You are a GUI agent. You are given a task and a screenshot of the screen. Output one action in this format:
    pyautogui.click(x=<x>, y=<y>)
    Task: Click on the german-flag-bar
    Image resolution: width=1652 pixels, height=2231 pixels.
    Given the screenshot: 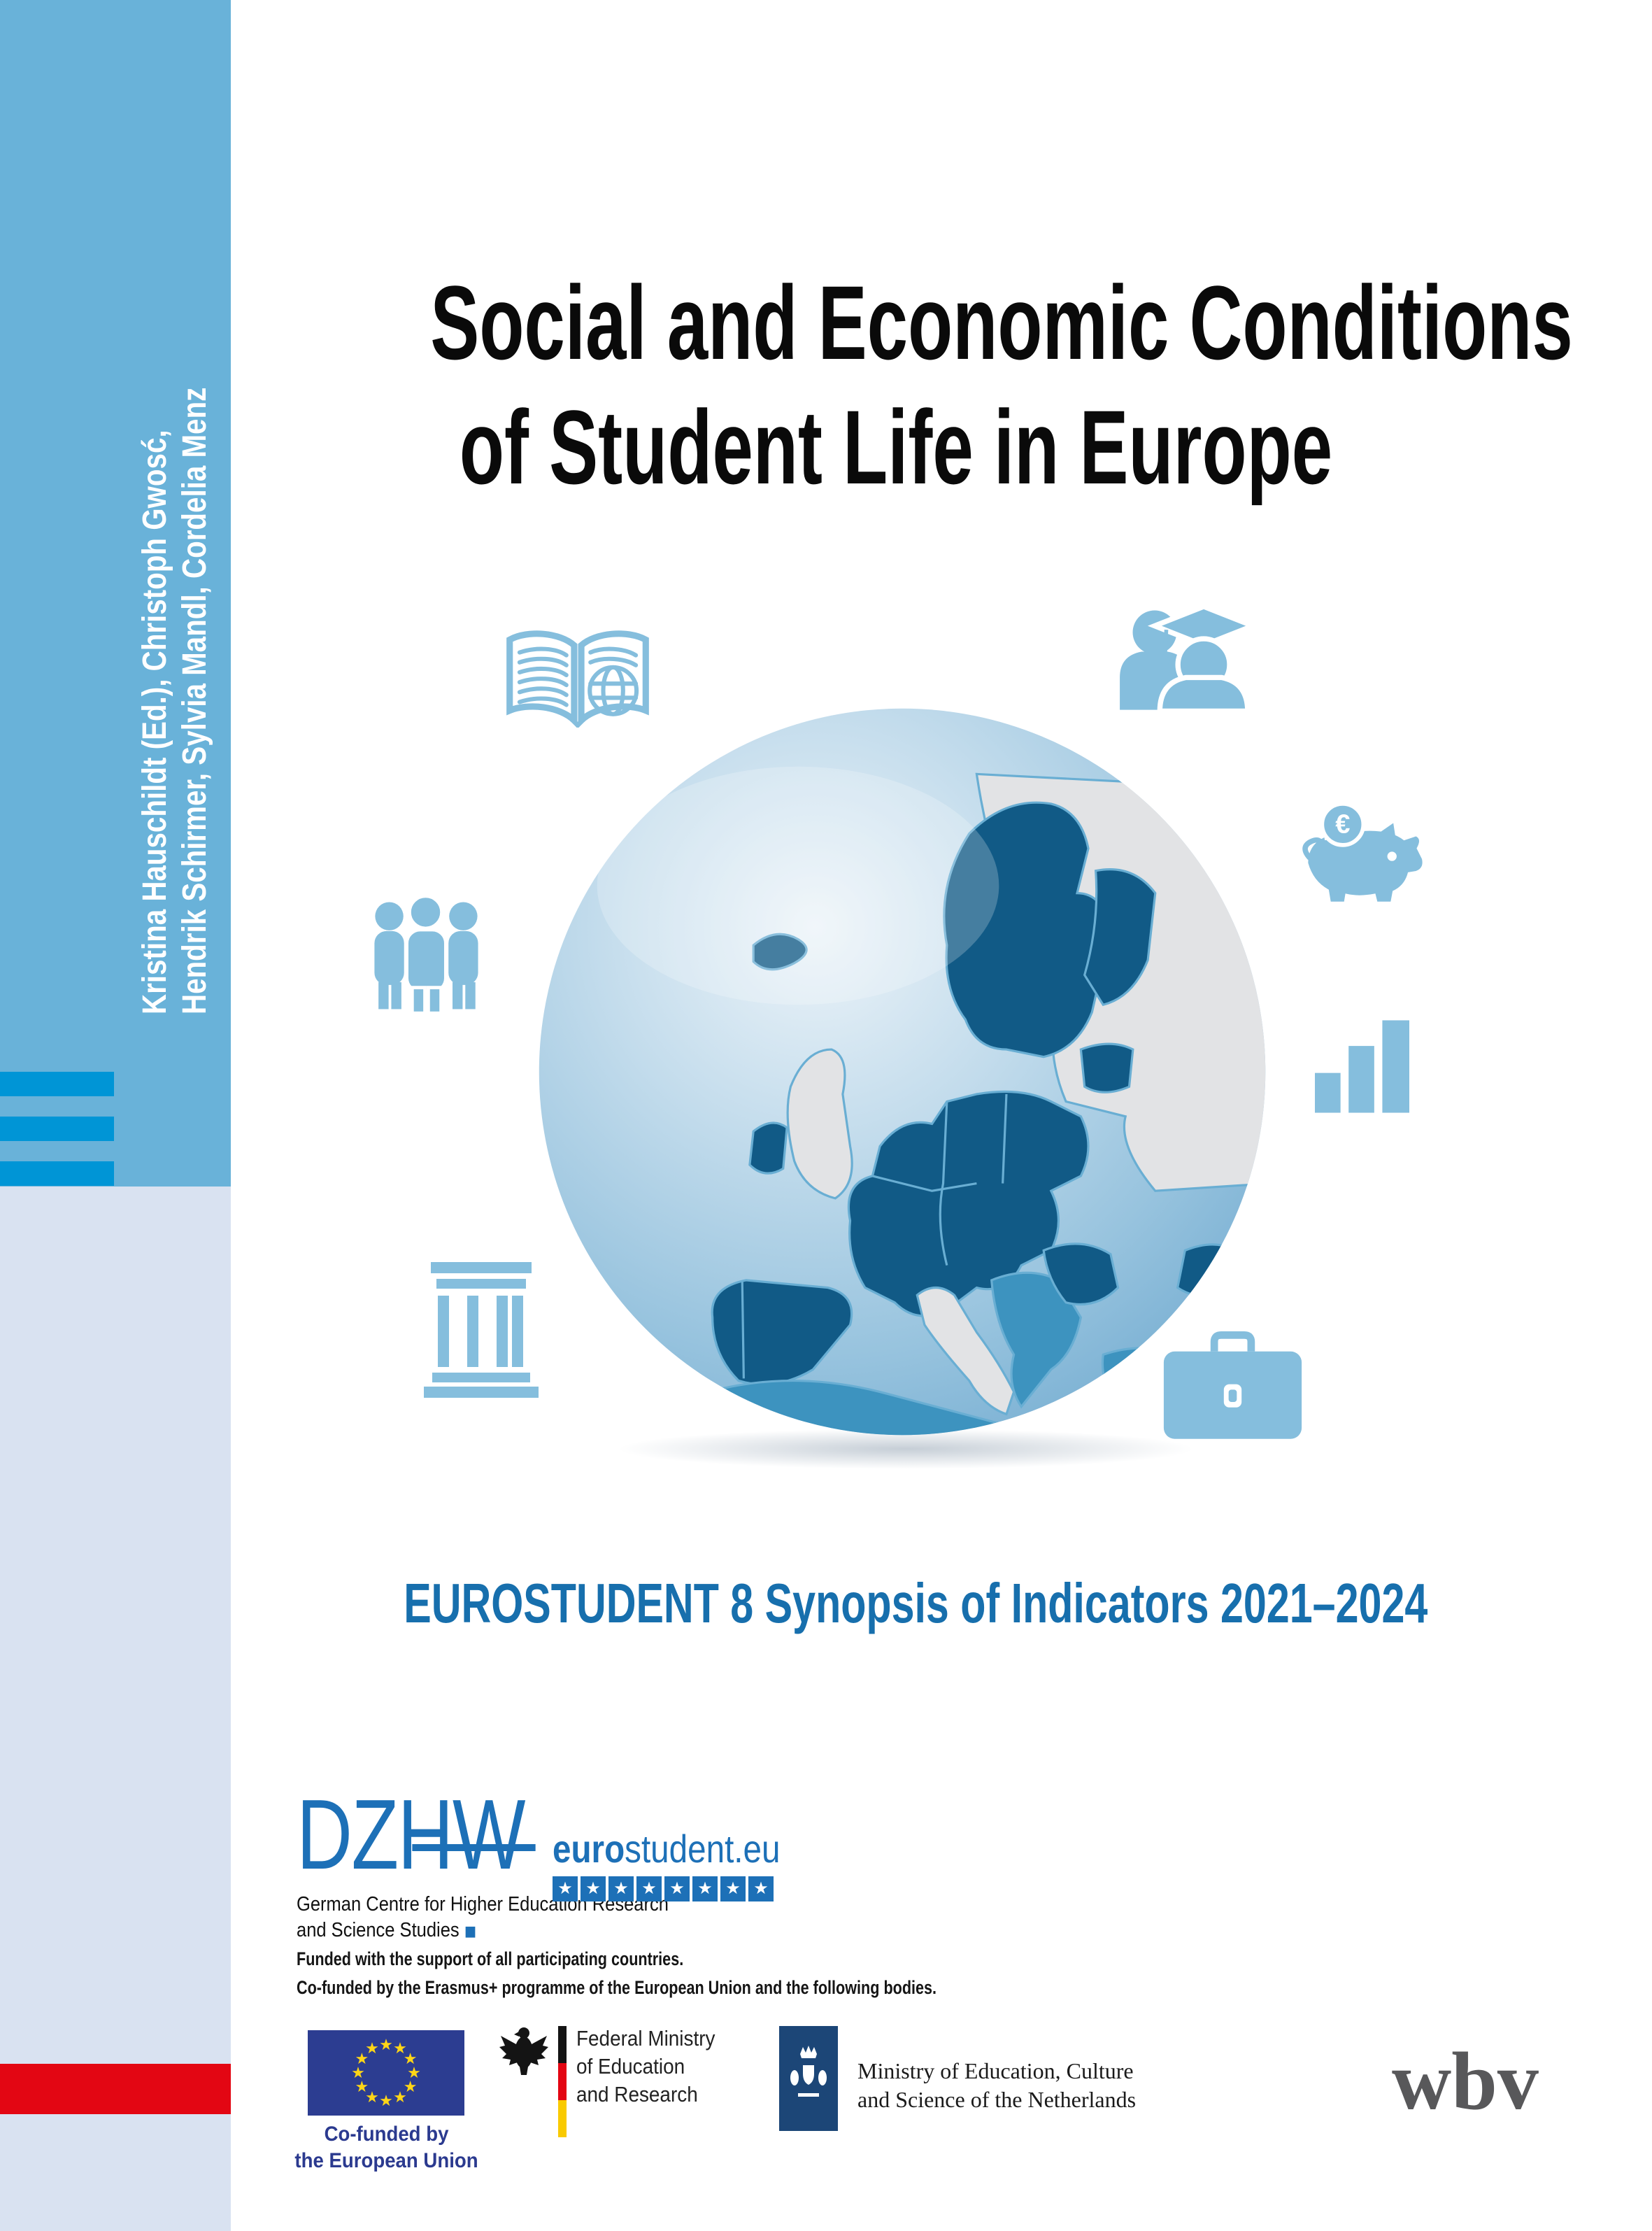 What is the action you would take?
    pyautogui.click(x=562, y=2081)
    